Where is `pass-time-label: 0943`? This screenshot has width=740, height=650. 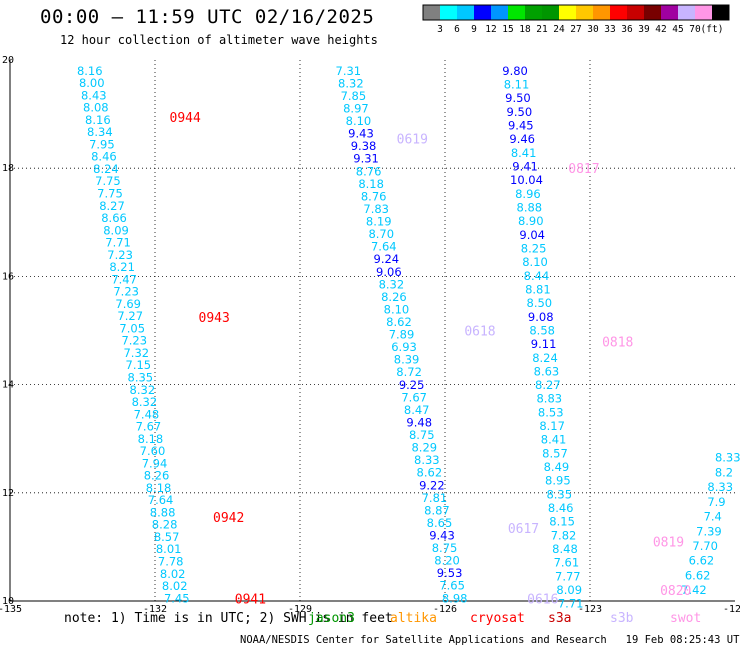
pass-time-label: 0943 is located at coordinates (214, 318).